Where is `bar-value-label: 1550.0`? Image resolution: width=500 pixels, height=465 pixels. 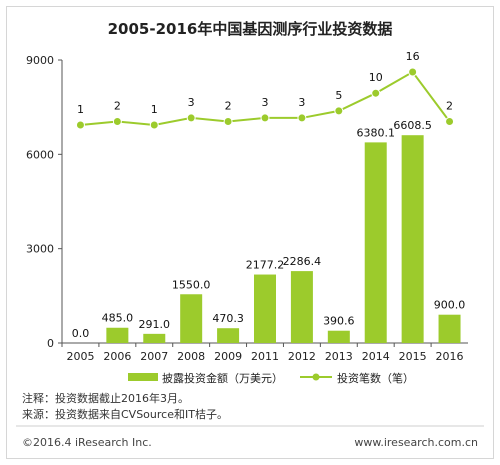
bar-value-label: 1550.0 is located at coordinates (191, 284).